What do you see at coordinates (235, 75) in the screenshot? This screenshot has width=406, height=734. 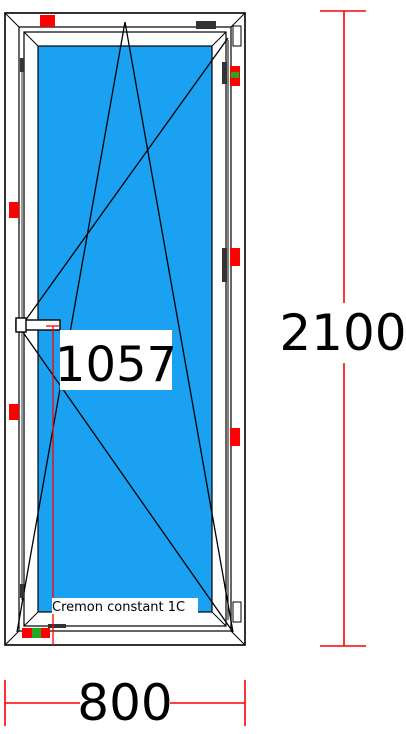 I see `marker-right-top-green` at bounding box center [235, 75].